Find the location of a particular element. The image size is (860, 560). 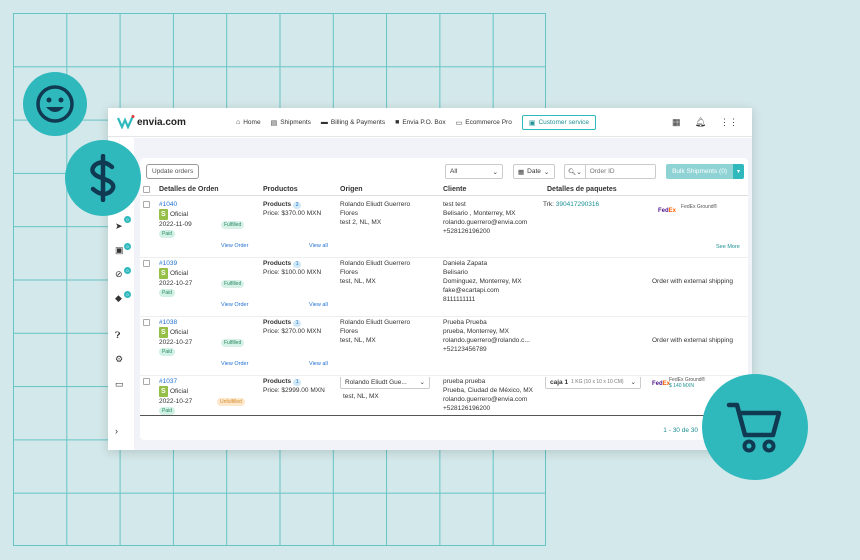

nav-po-box: ■ Envia P.O. Box is located at coordinates (420, 122).